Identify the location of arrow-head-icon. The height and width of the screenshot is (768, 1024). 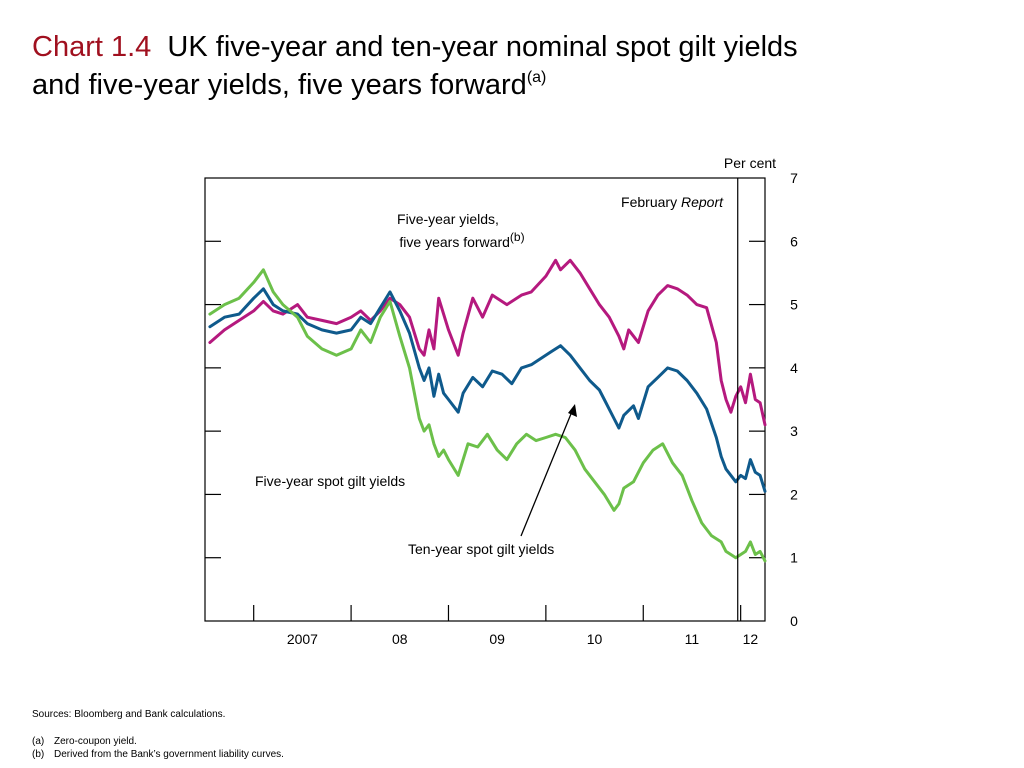
(572, 410).